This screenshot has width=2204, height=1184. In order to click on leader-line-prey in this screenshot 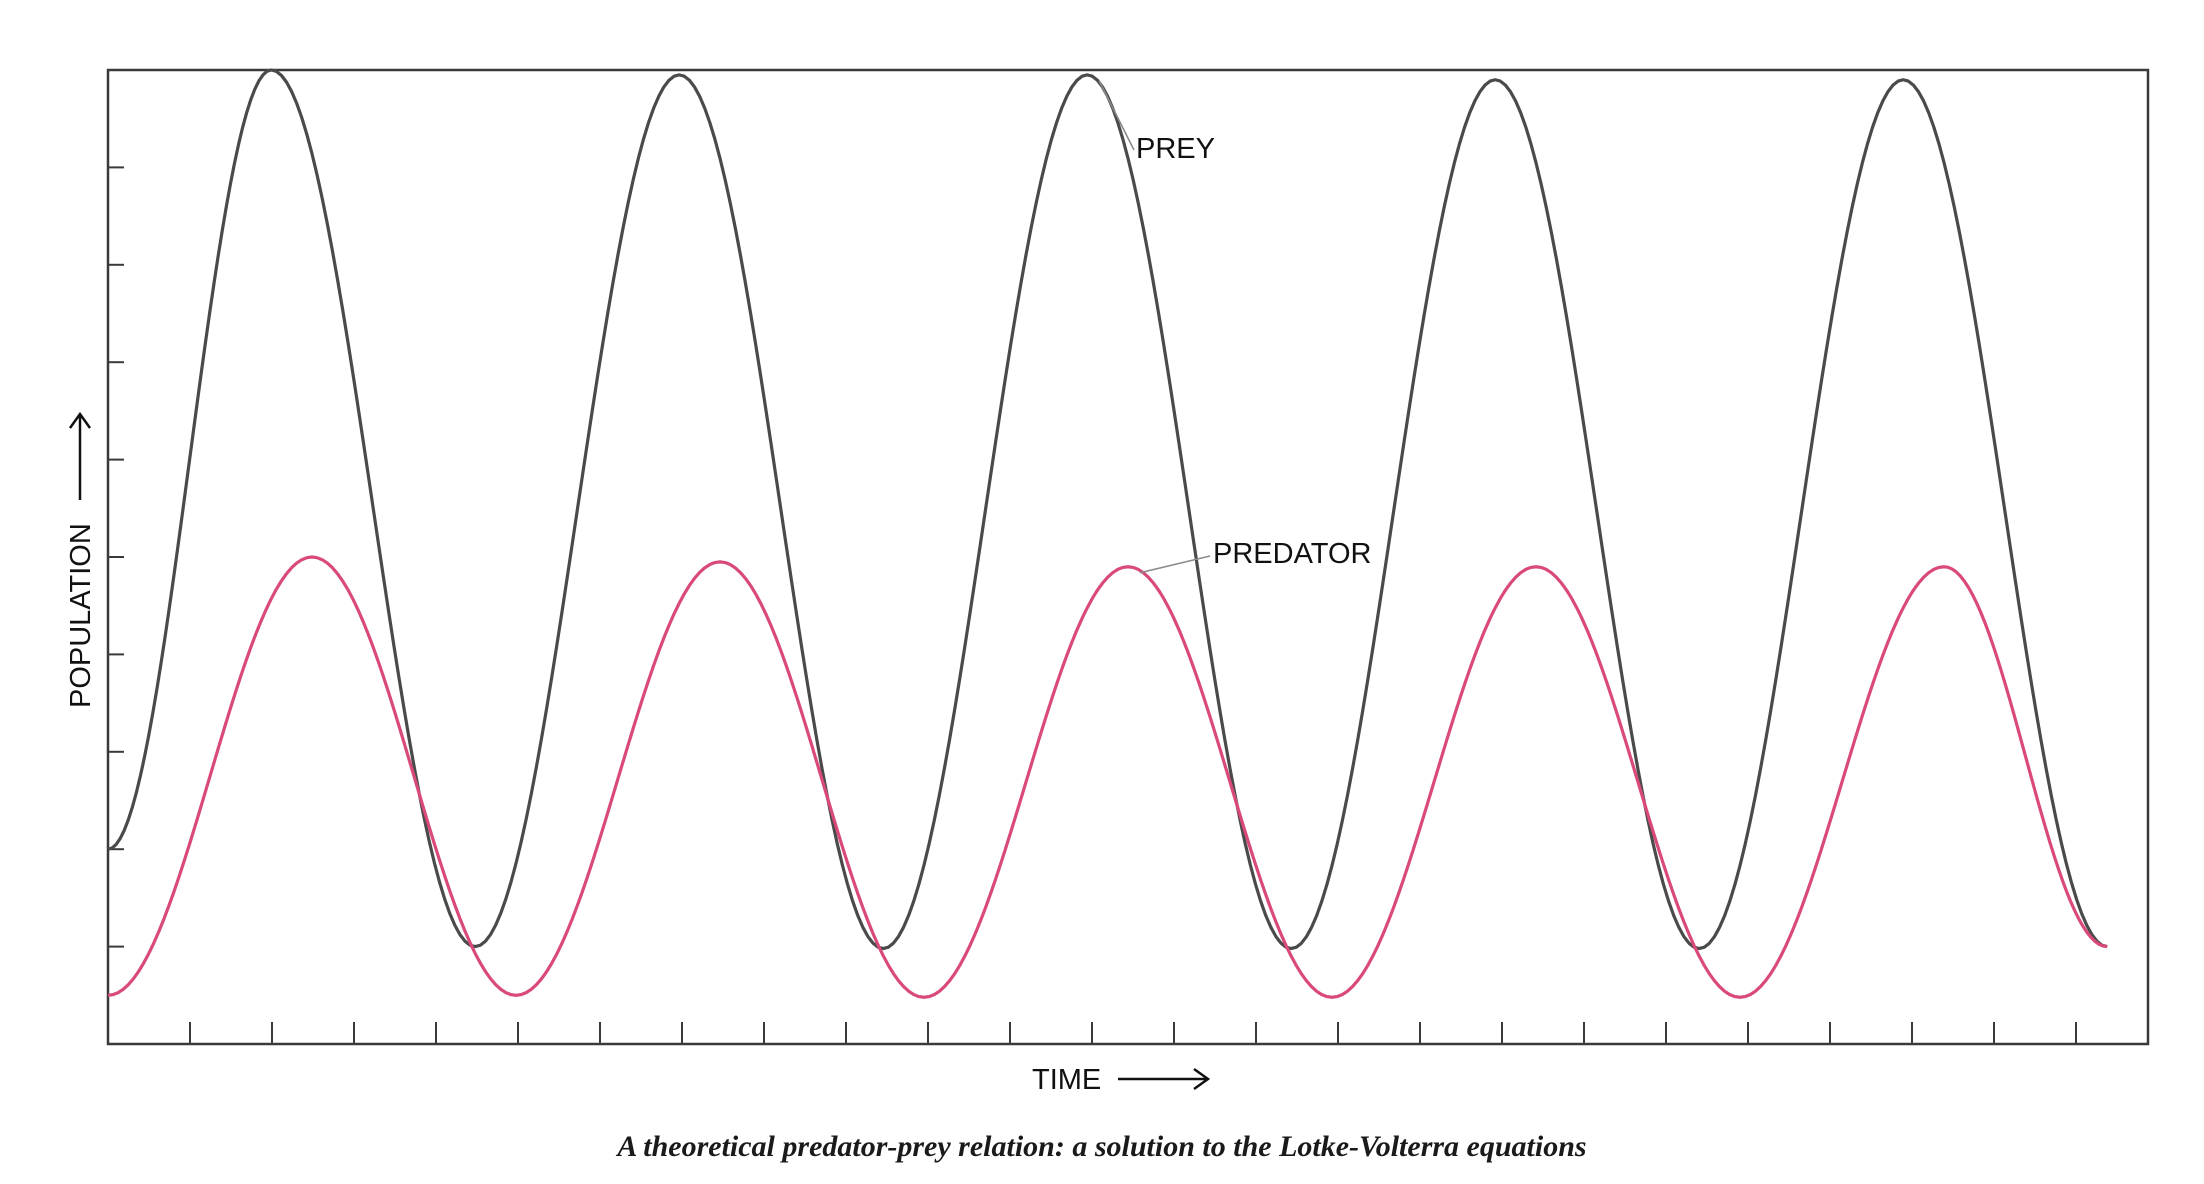, I will do `click(1116, 115)`.